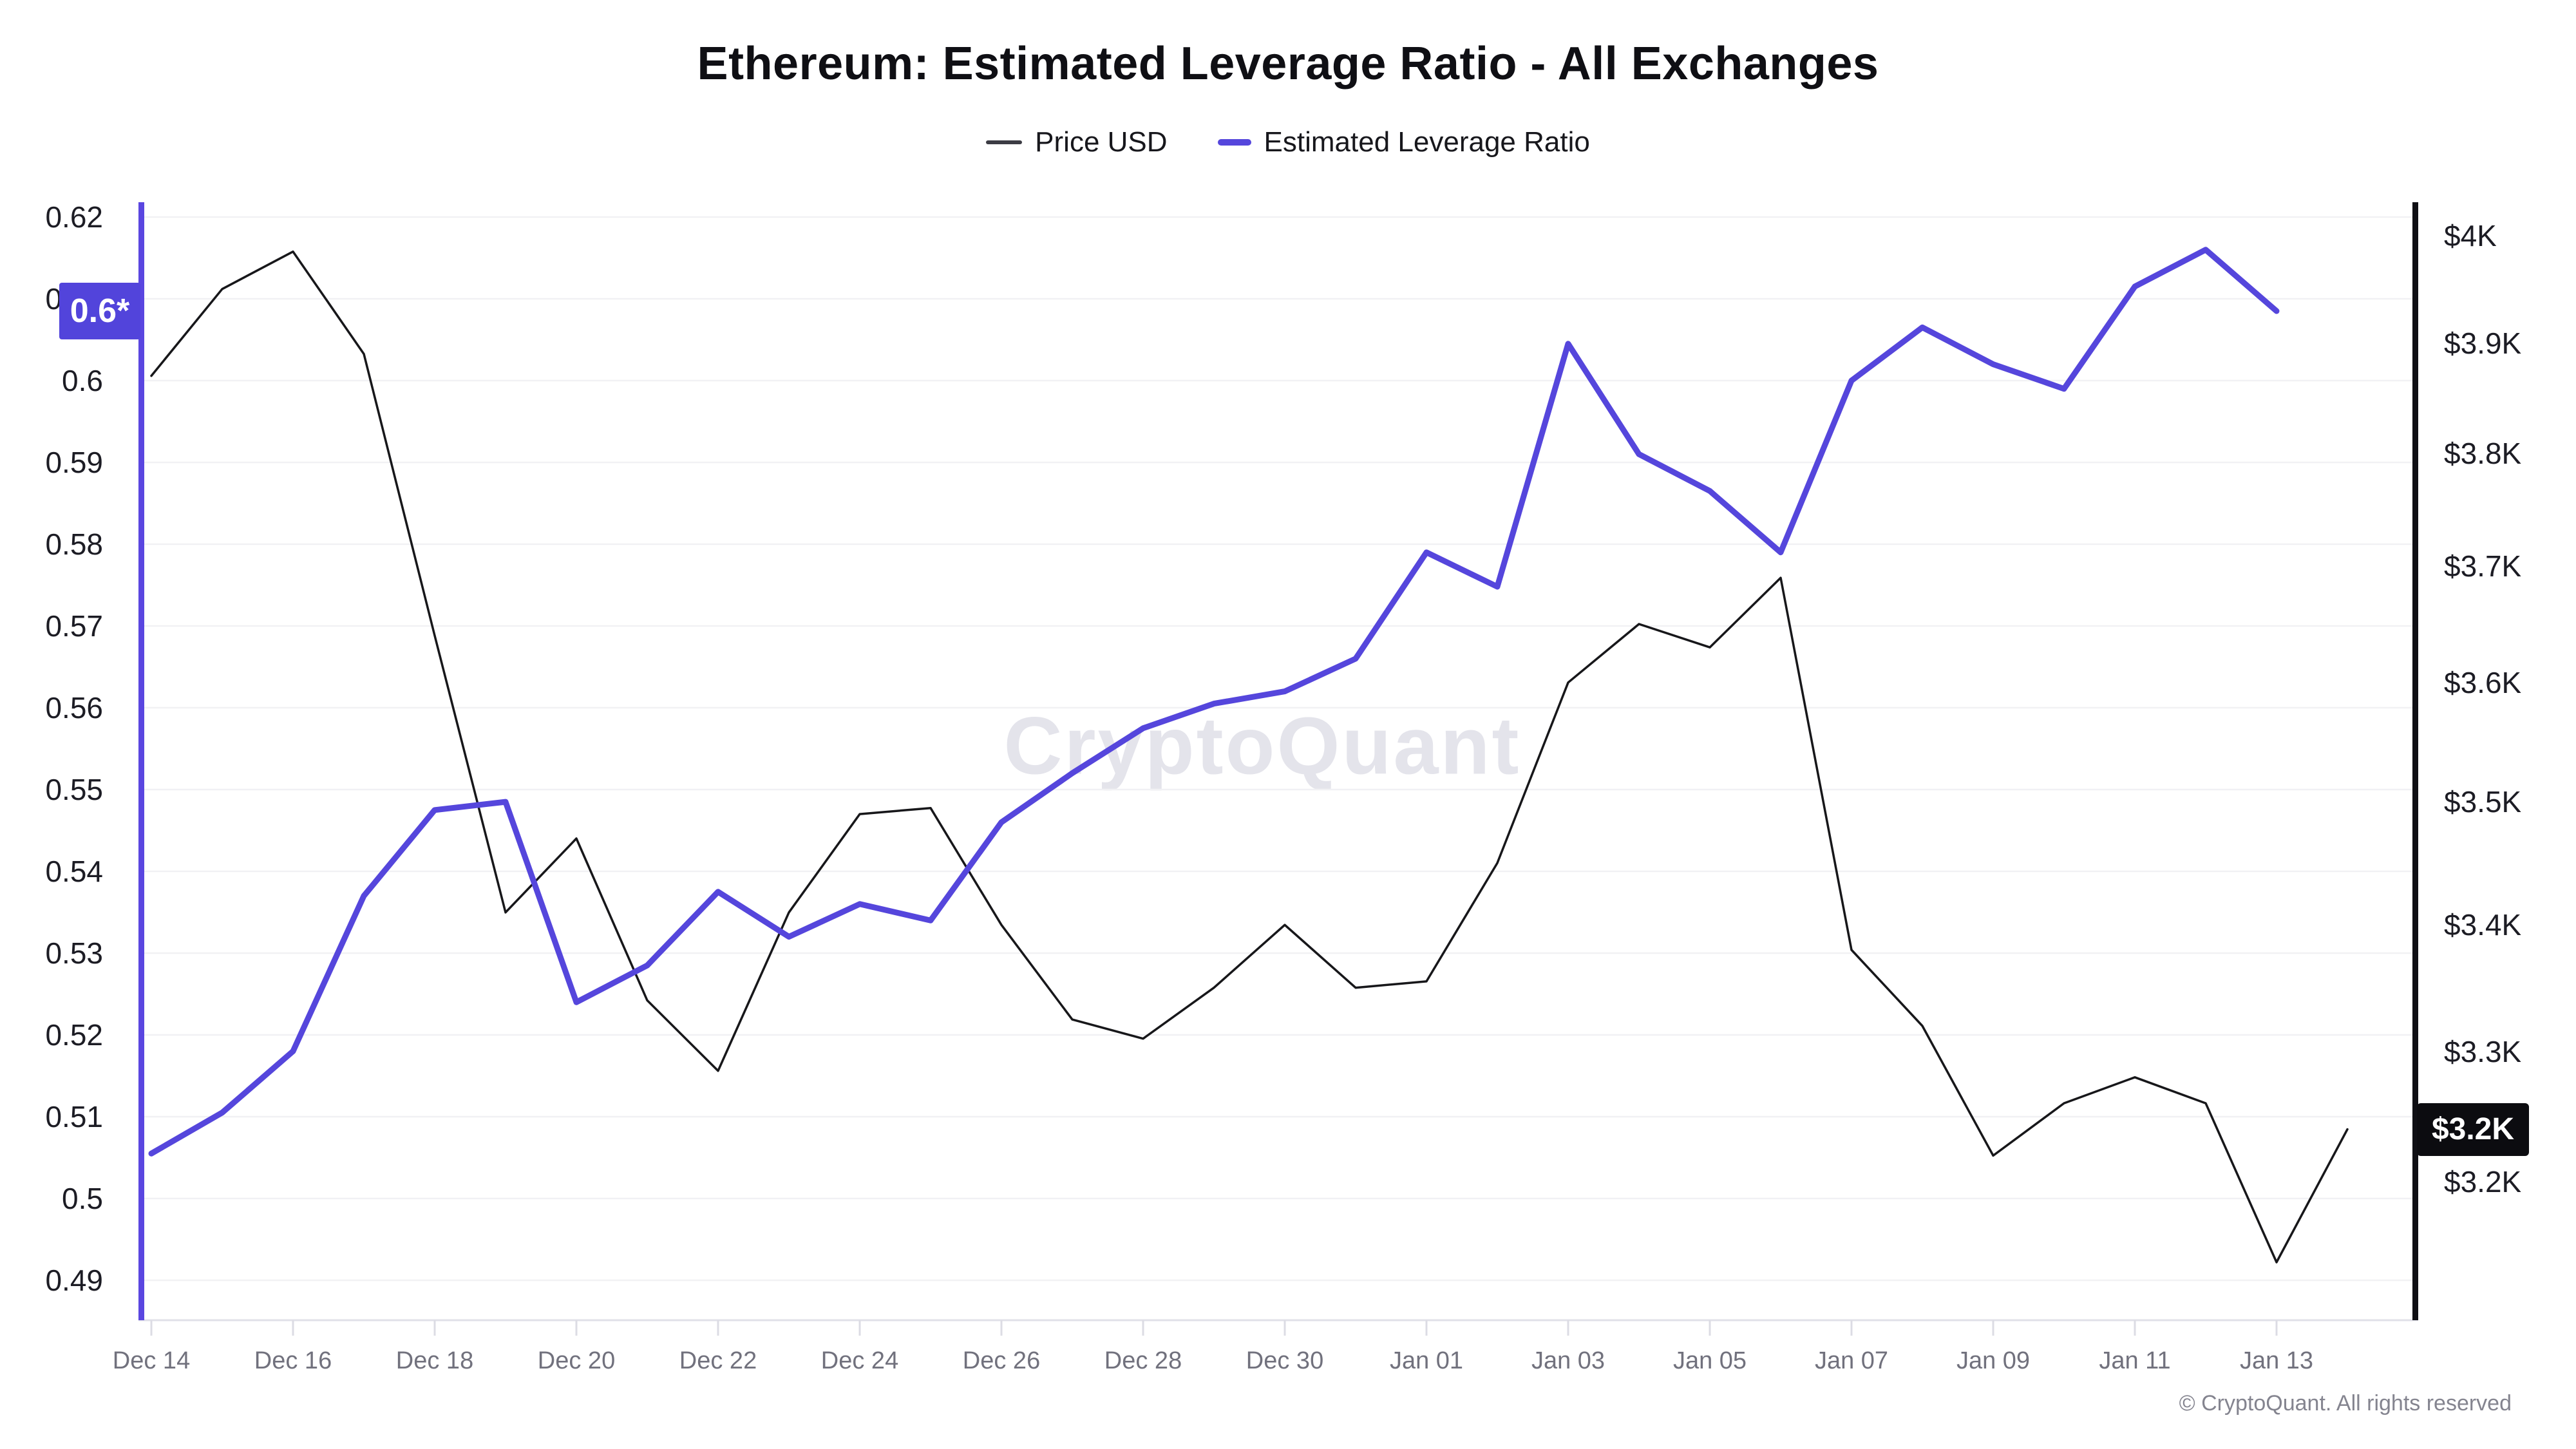 The image size is (2576, 1449). Describe the element at coordinates (2483, 1182) in the screenshot. I see `y-axis-label-right: $3.2K` at that location.